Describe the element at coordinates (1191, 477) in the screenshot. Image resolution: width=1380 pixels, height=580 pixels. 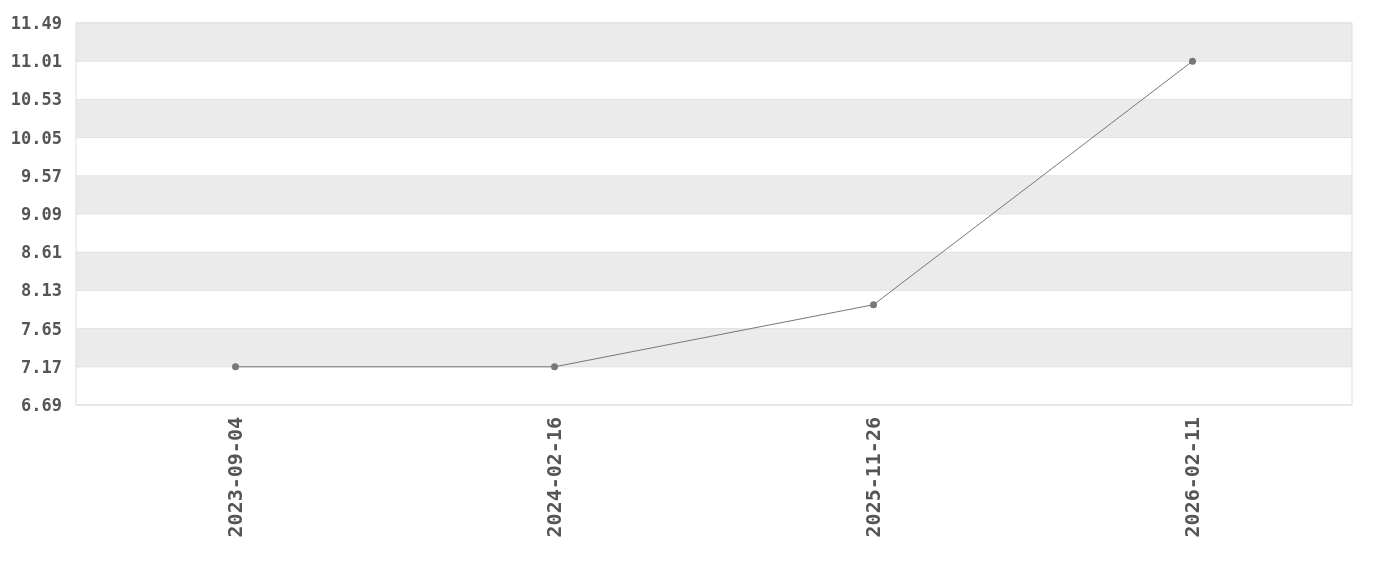
I see `x-tick-label: 2026-02-11` at that location.